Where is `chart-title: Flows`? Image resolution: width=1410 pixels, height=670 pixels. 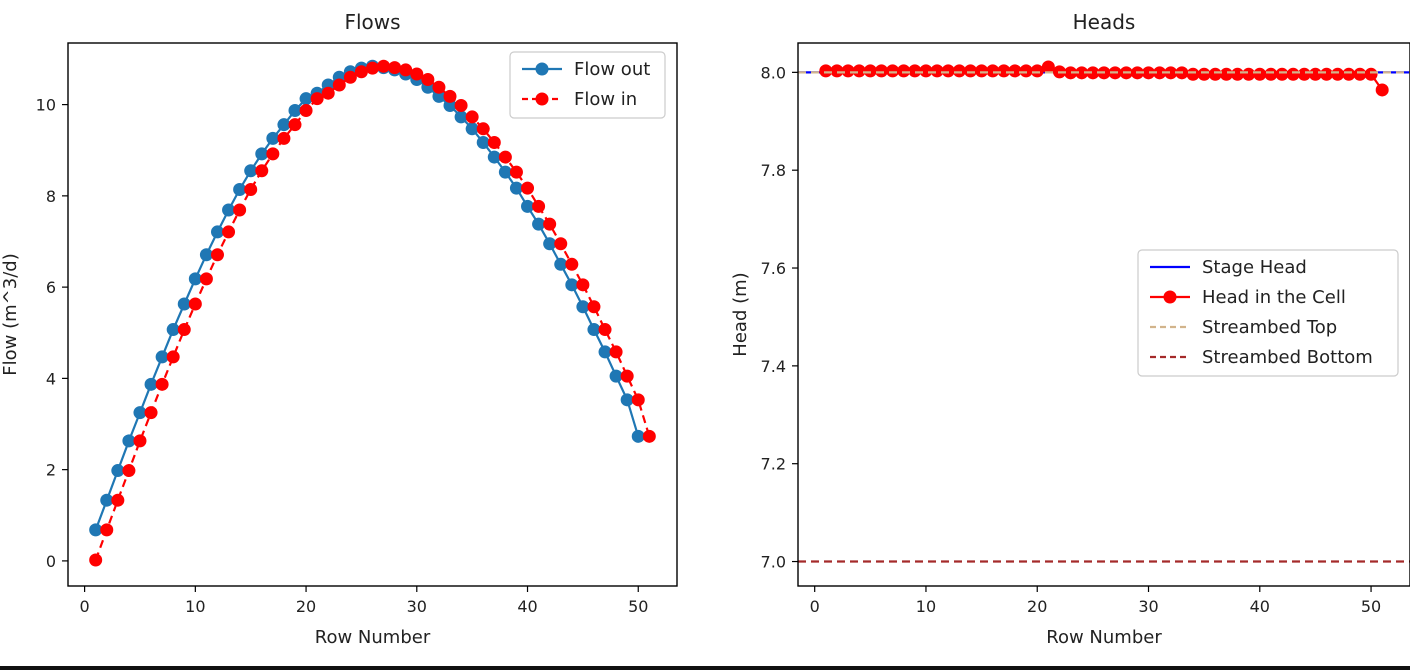 chart-title: Flows is located at coordinates (372, 22).